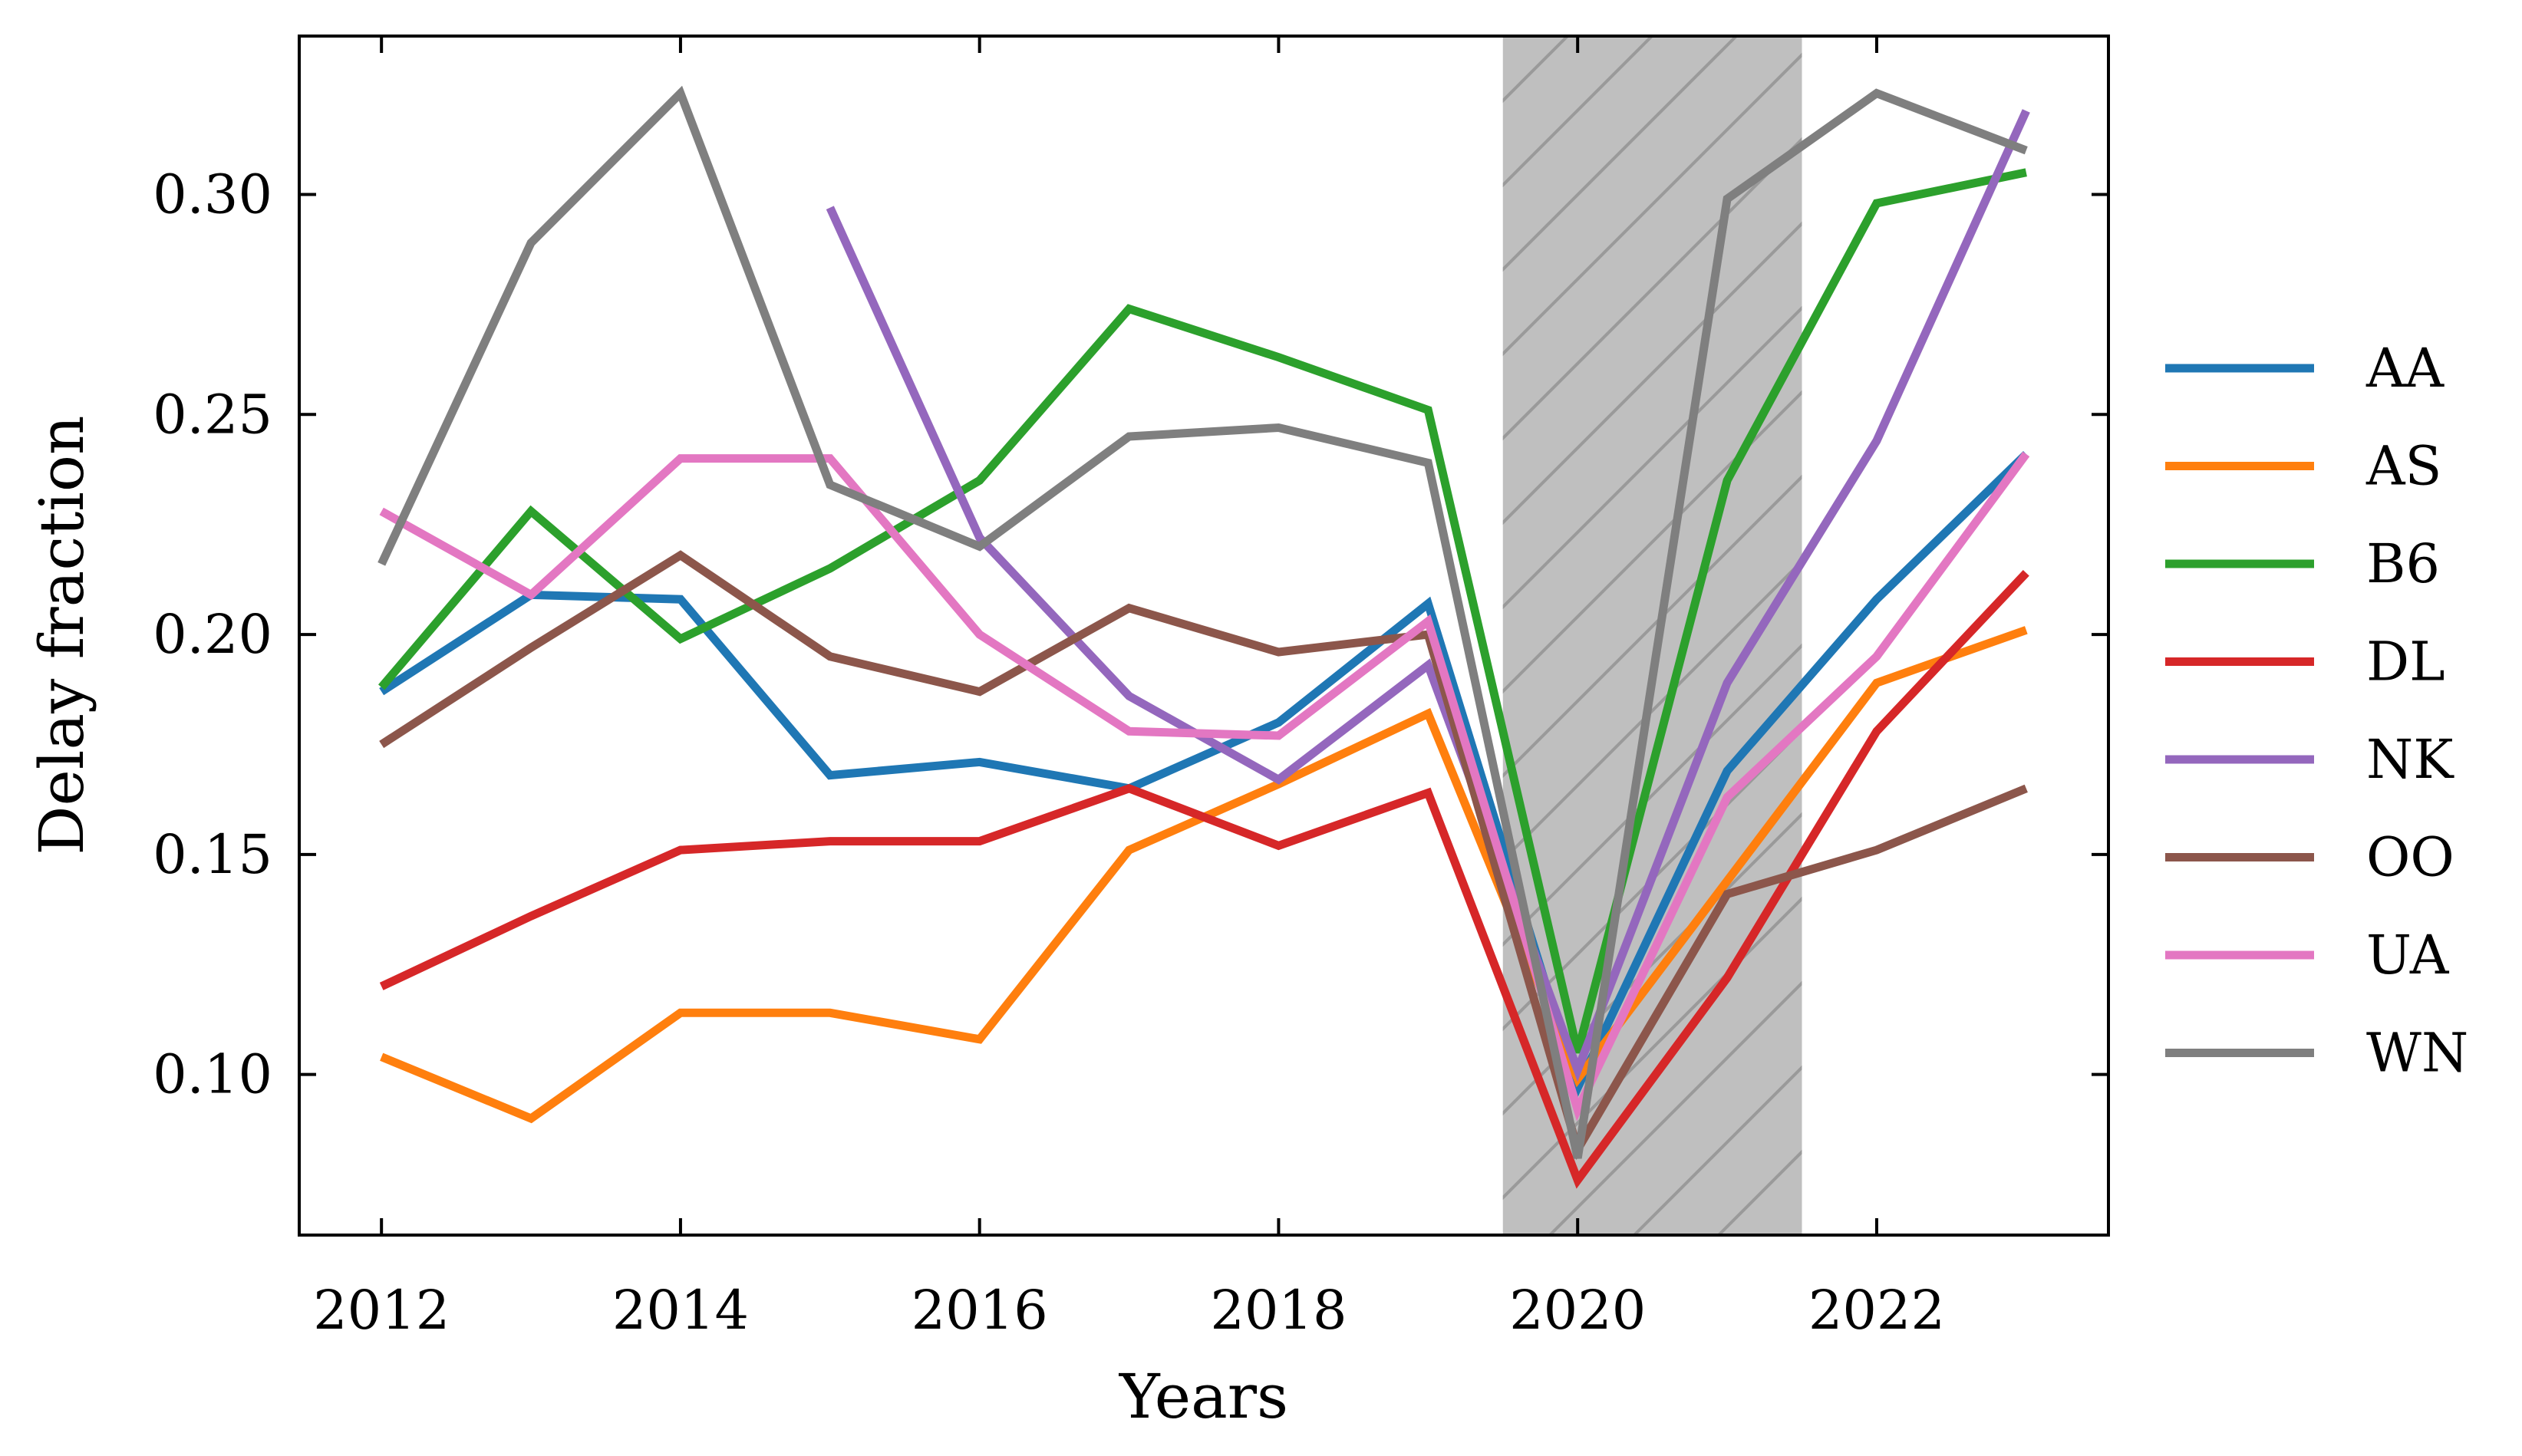  What do you see at coordinates (2408, 955) in the screenshot?
I see `legend-label: UA` at bounding box center [2408, 955].